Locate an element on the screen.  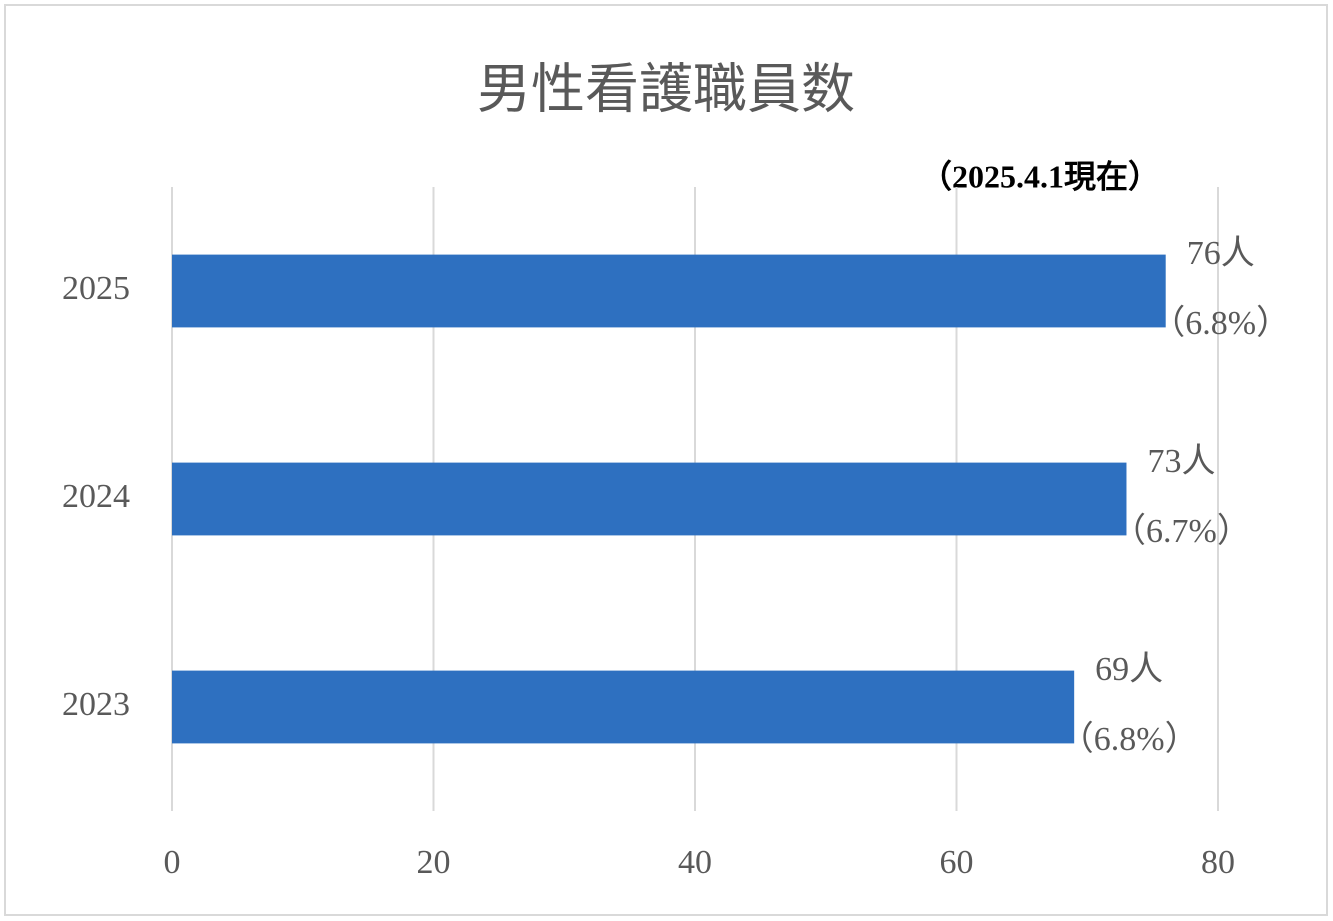
x-tick-label: 80 is located at coordinates (1218, 862).